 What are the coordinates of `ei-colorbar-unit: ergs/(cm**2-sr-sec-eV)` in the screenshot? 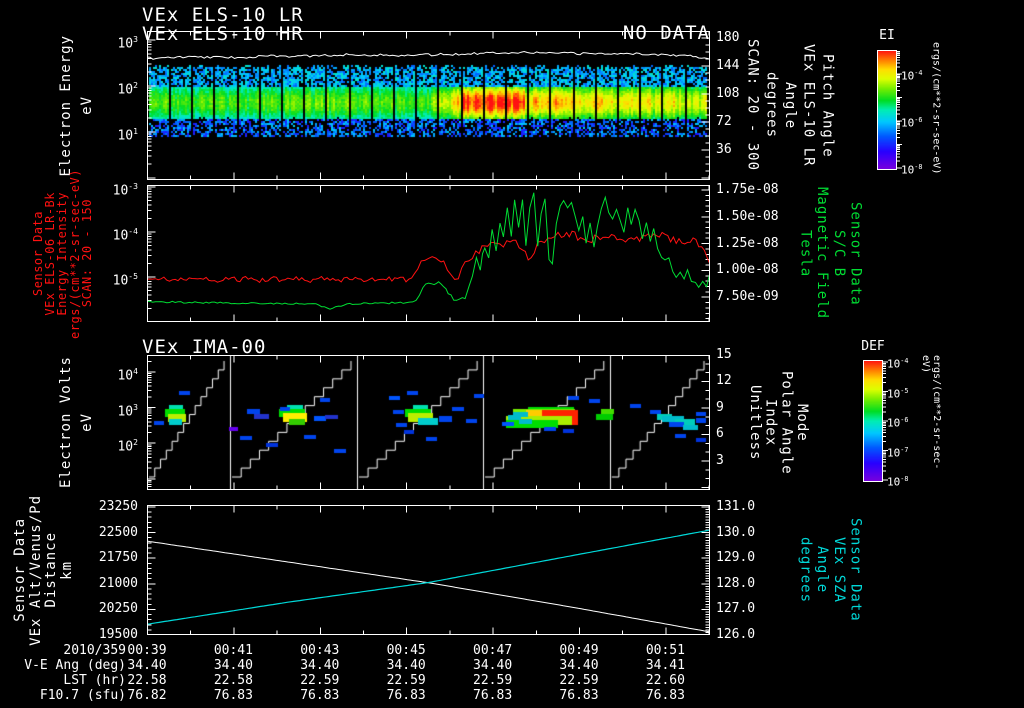 It's located at (936, 108).